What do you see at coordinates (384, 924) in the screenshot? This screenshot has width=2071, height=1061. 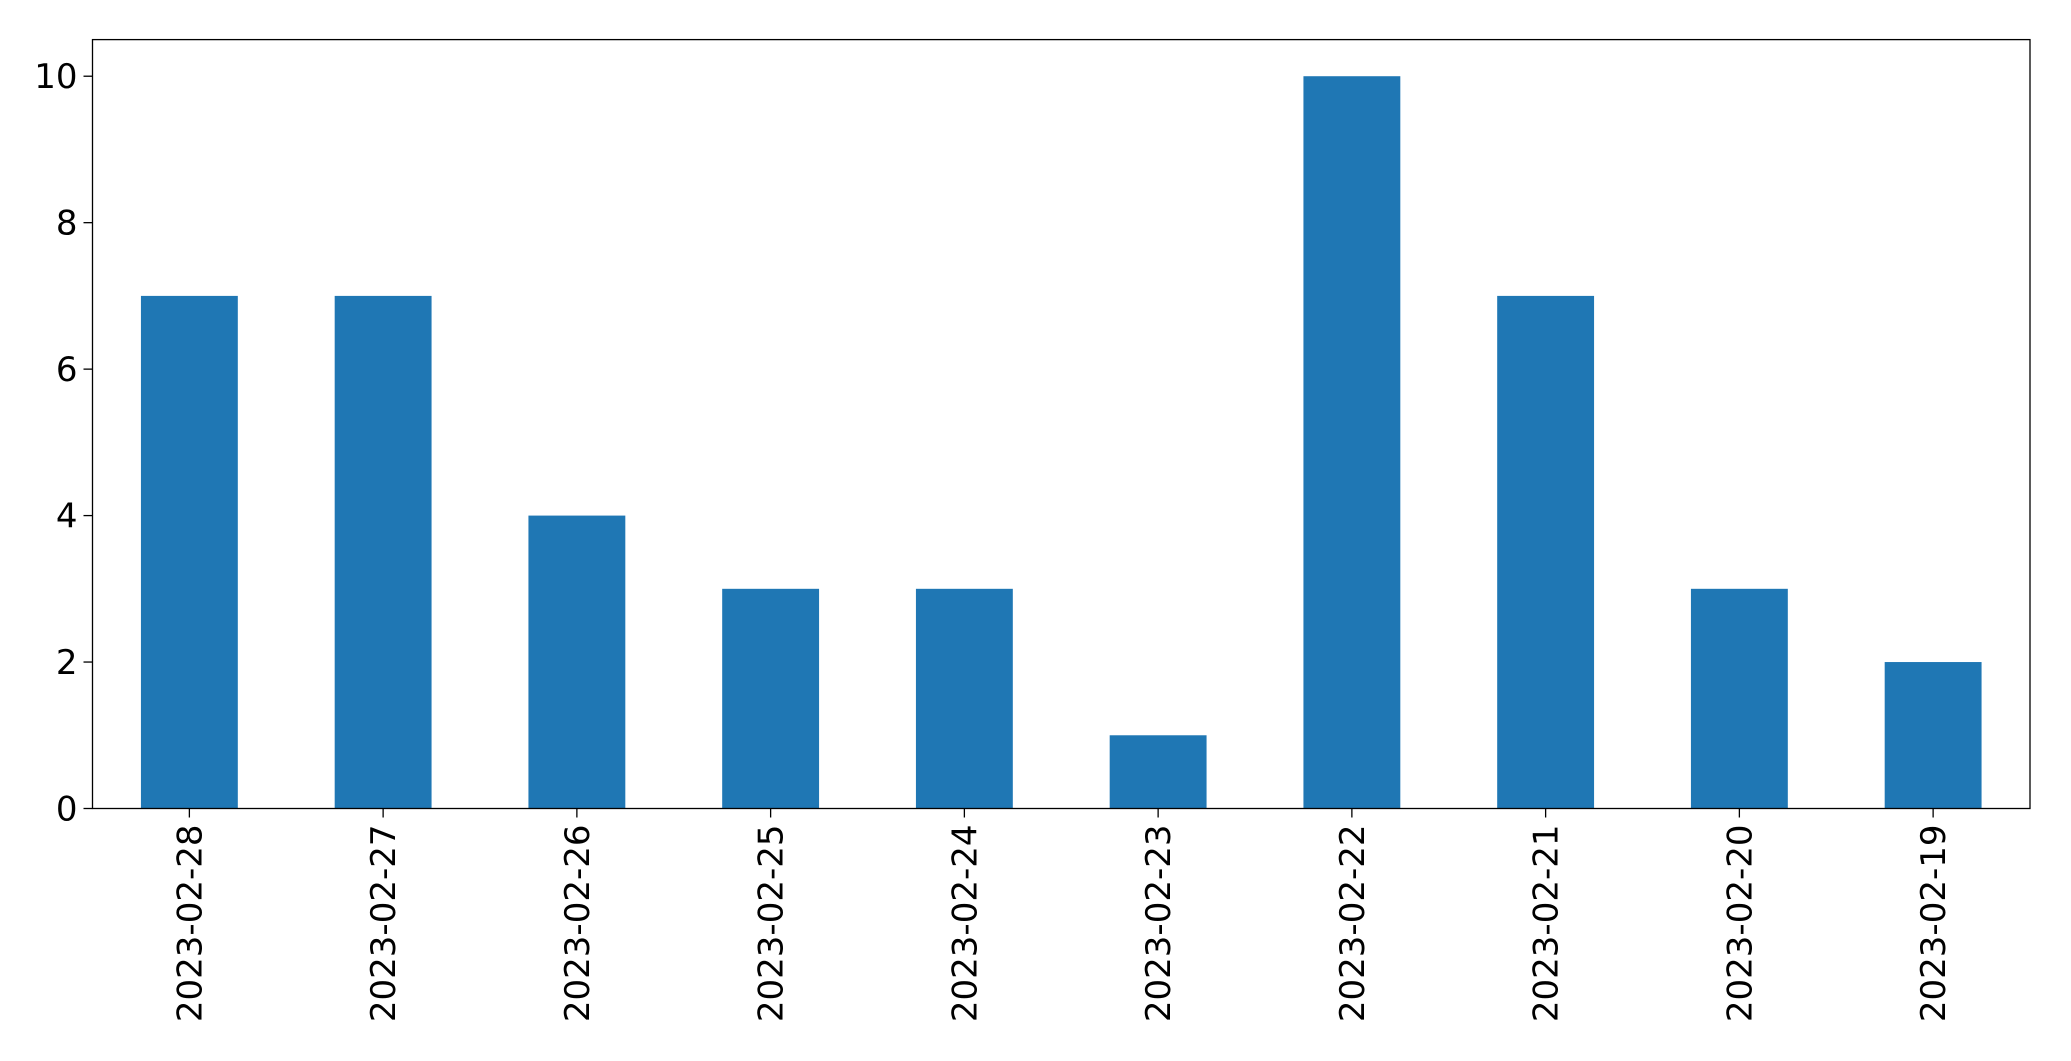 I see `x-tick-label: 2023-02-27` at bounding box center [384, 924].